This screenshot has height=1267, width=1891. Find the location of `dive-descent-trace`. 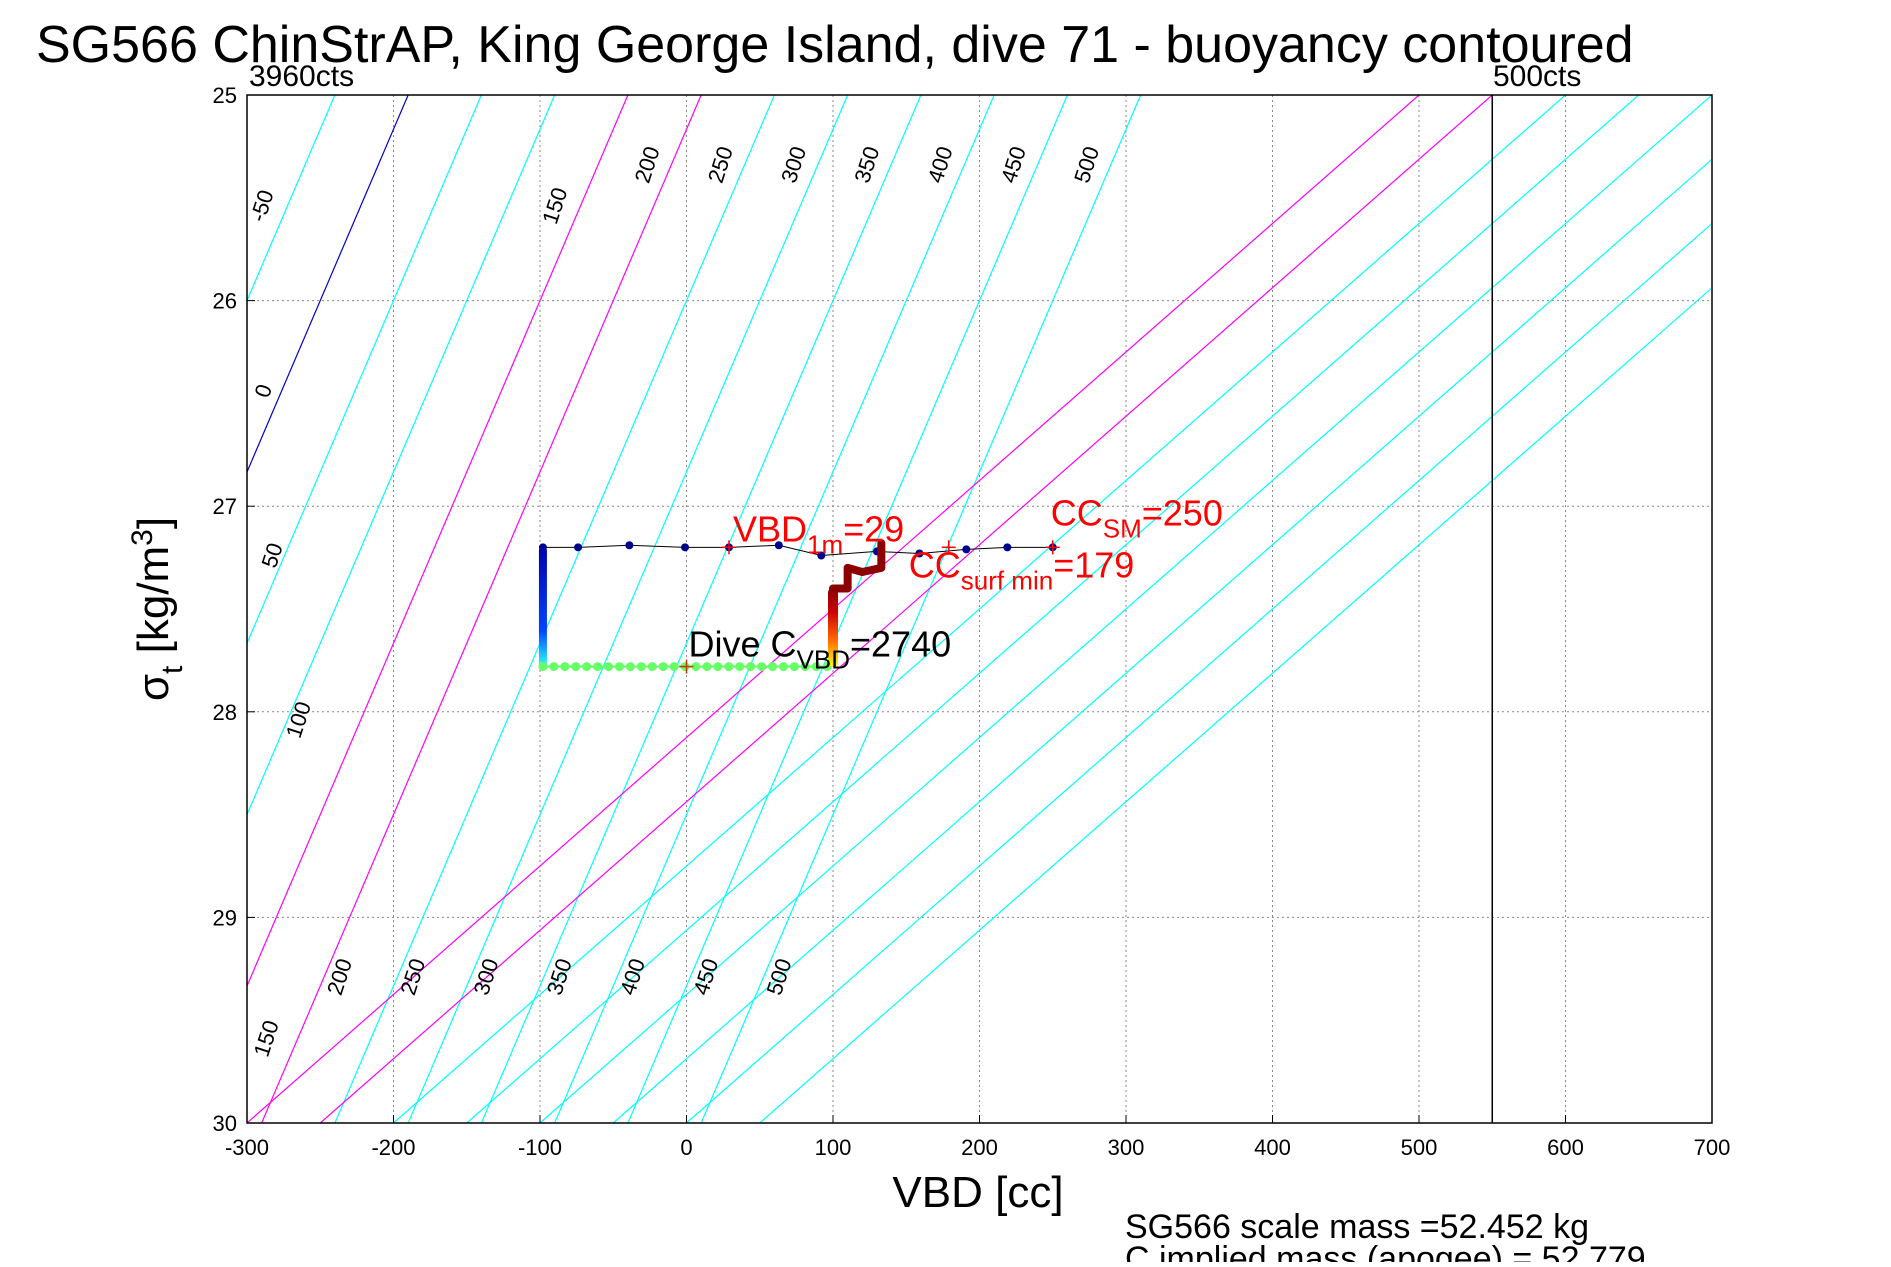

dive-descent-trace is located at coordinates (542, 607).